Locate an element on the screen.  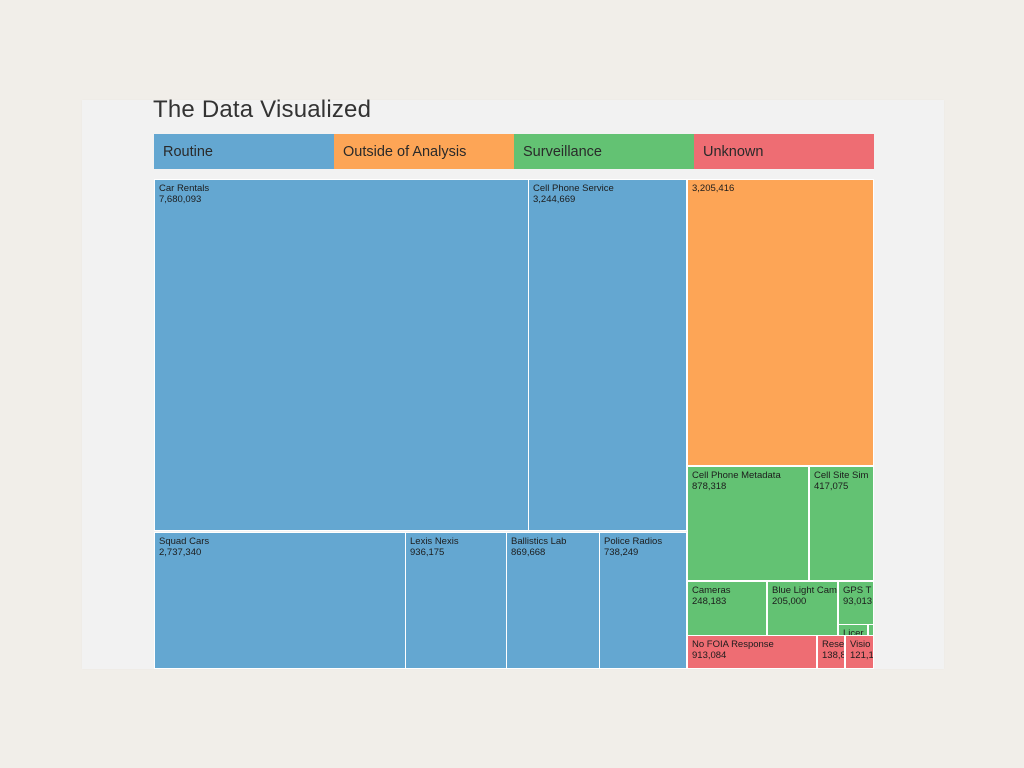
tile-label: Cell Phone Metadata is located at coordinates (736, 475).